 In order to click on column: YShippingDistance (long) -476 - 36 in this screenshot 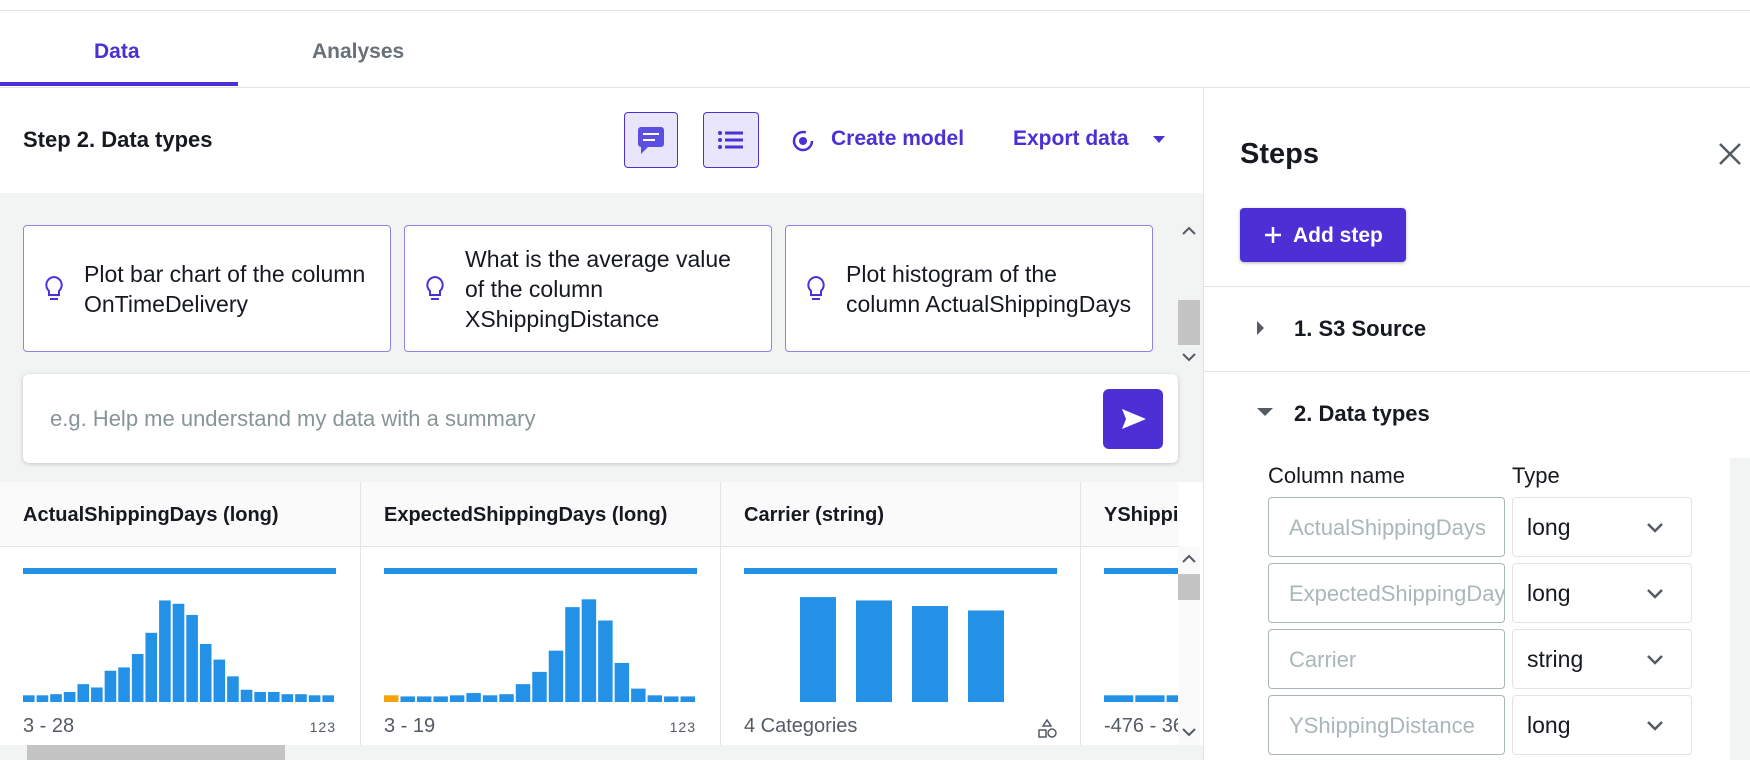, I will do `click(1129, 613)`.